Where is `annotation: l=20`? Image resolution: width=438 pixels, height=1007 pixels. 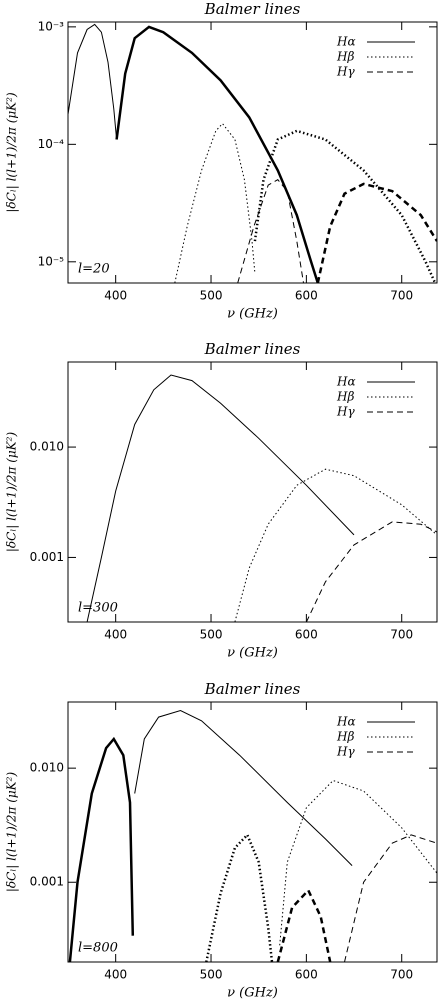 annotation: l=20 is located at coordinates (94, 269).